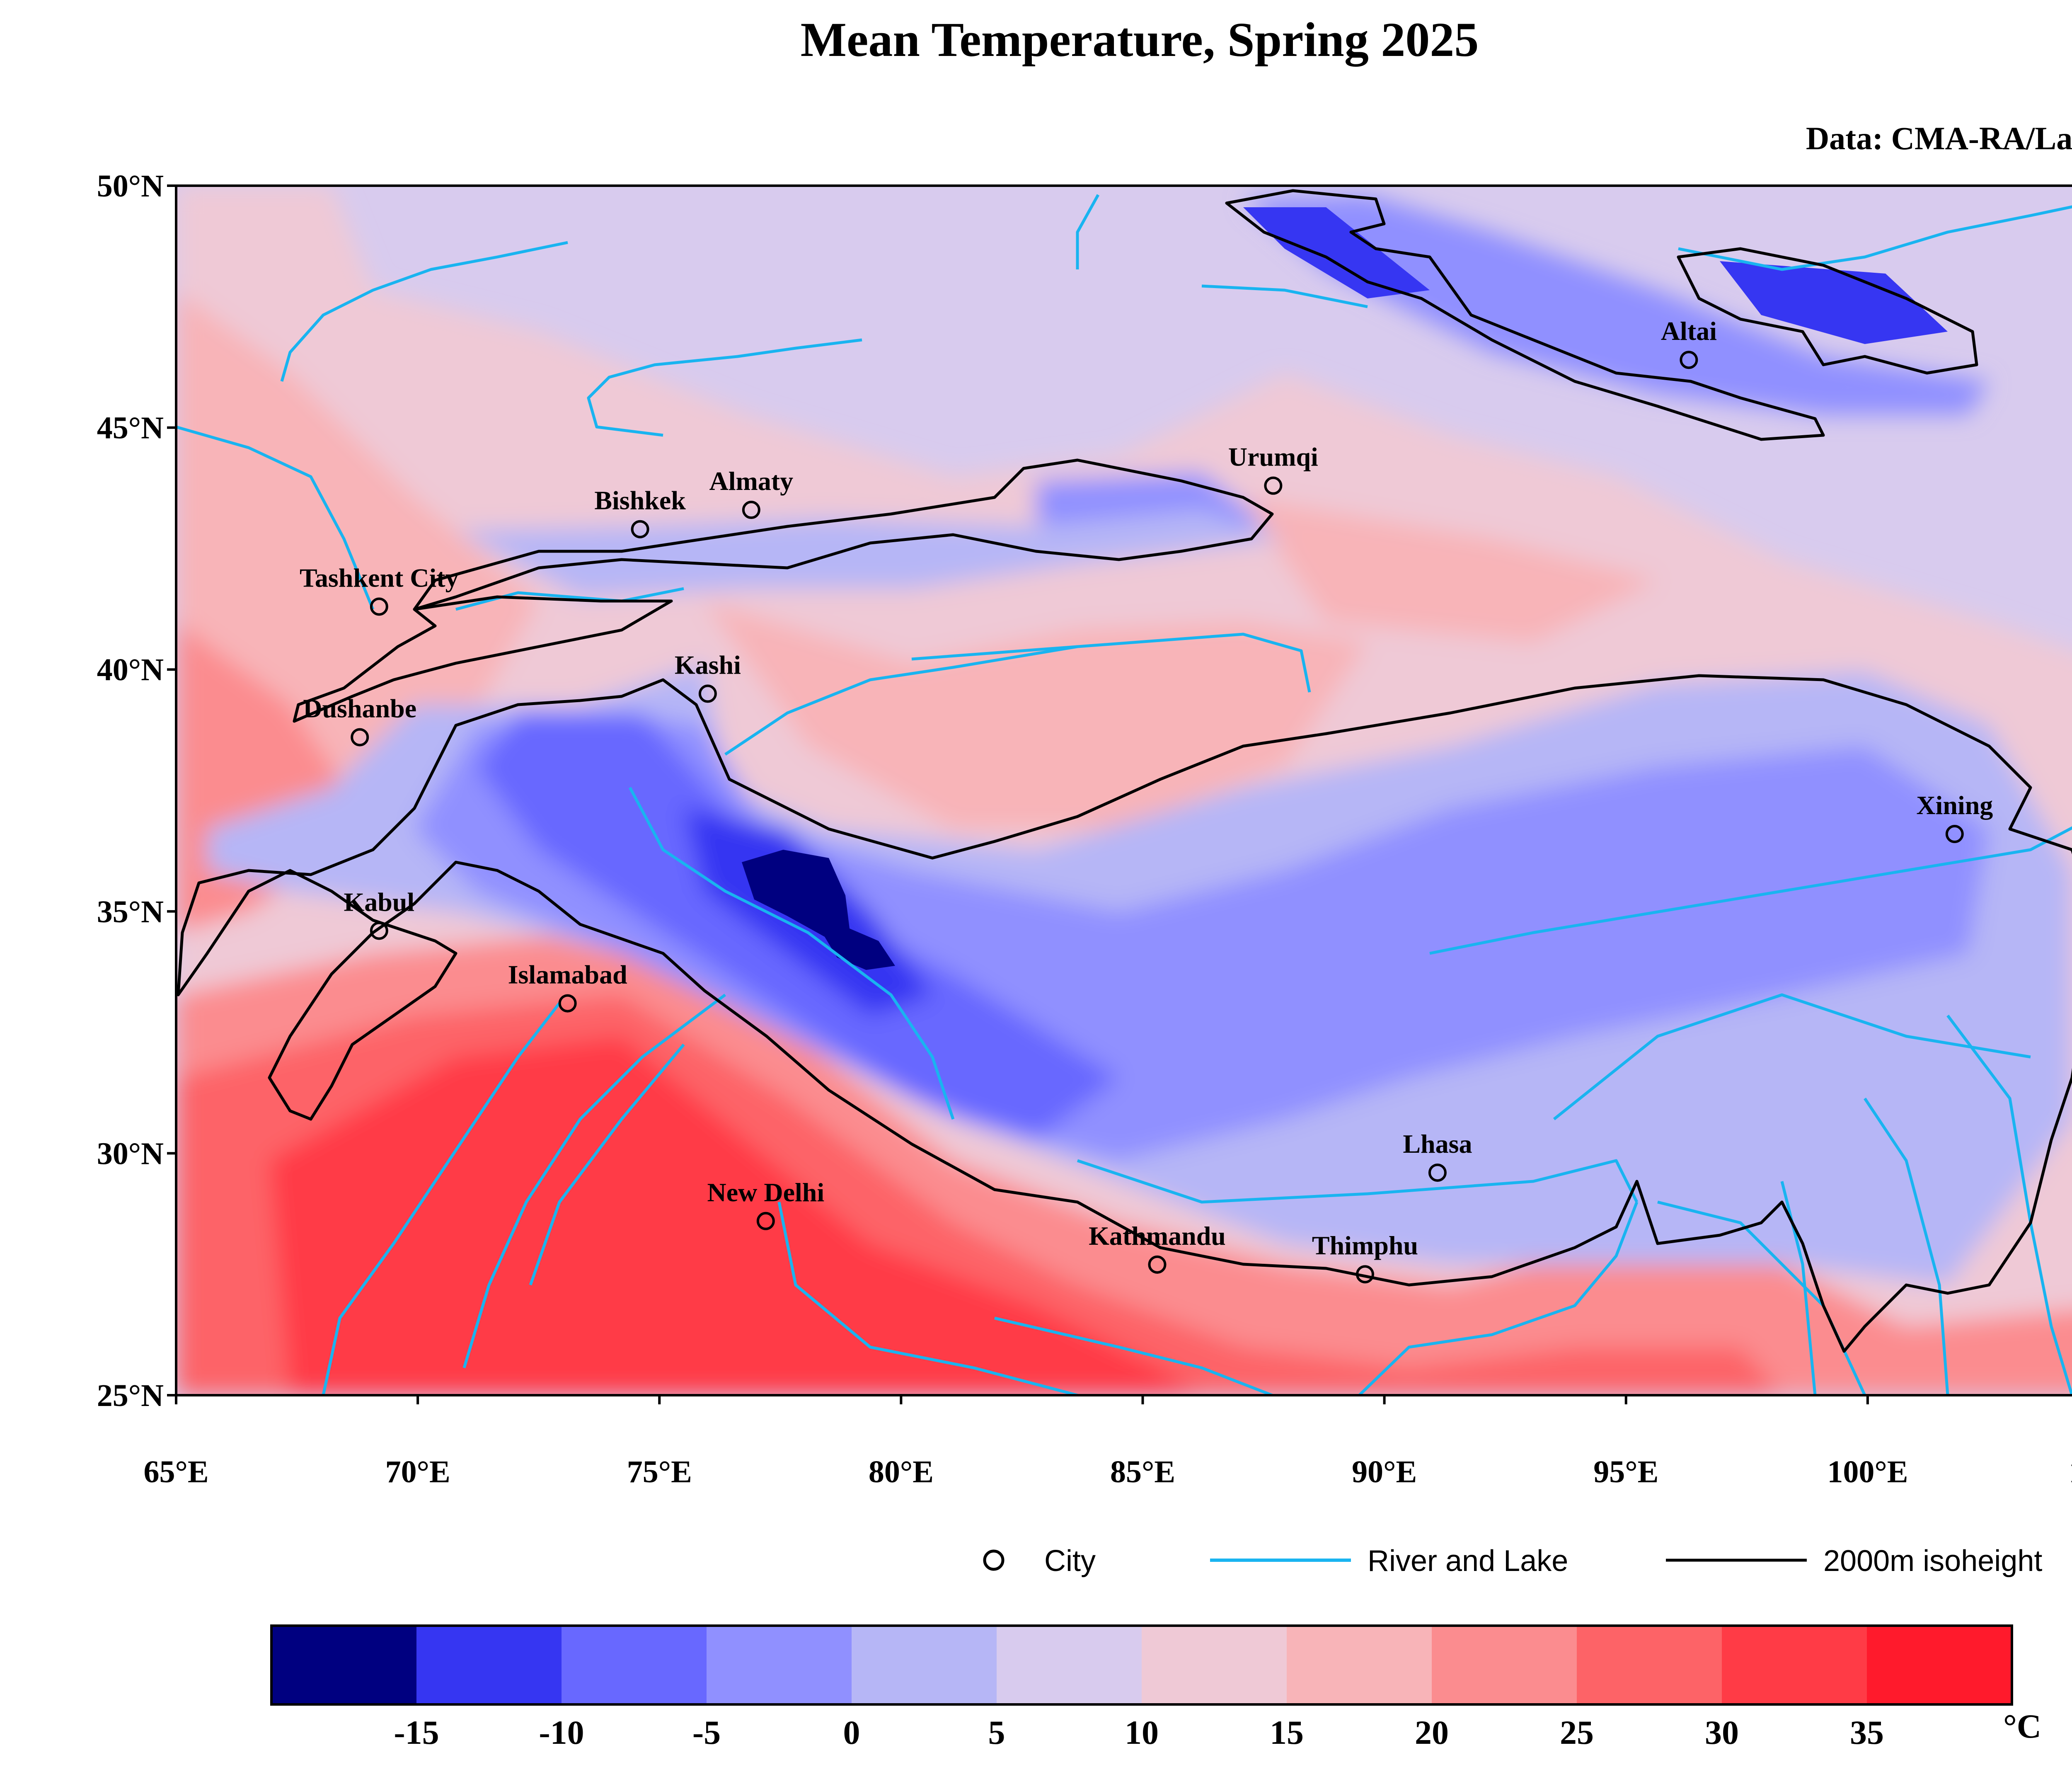 The height and width of the screenshot is (1772, 2072). What do you see at coordinates (130, 1395) in the screenshot?
I see `lat-tick-label: 25°N` at bounding box center [130, 1395].